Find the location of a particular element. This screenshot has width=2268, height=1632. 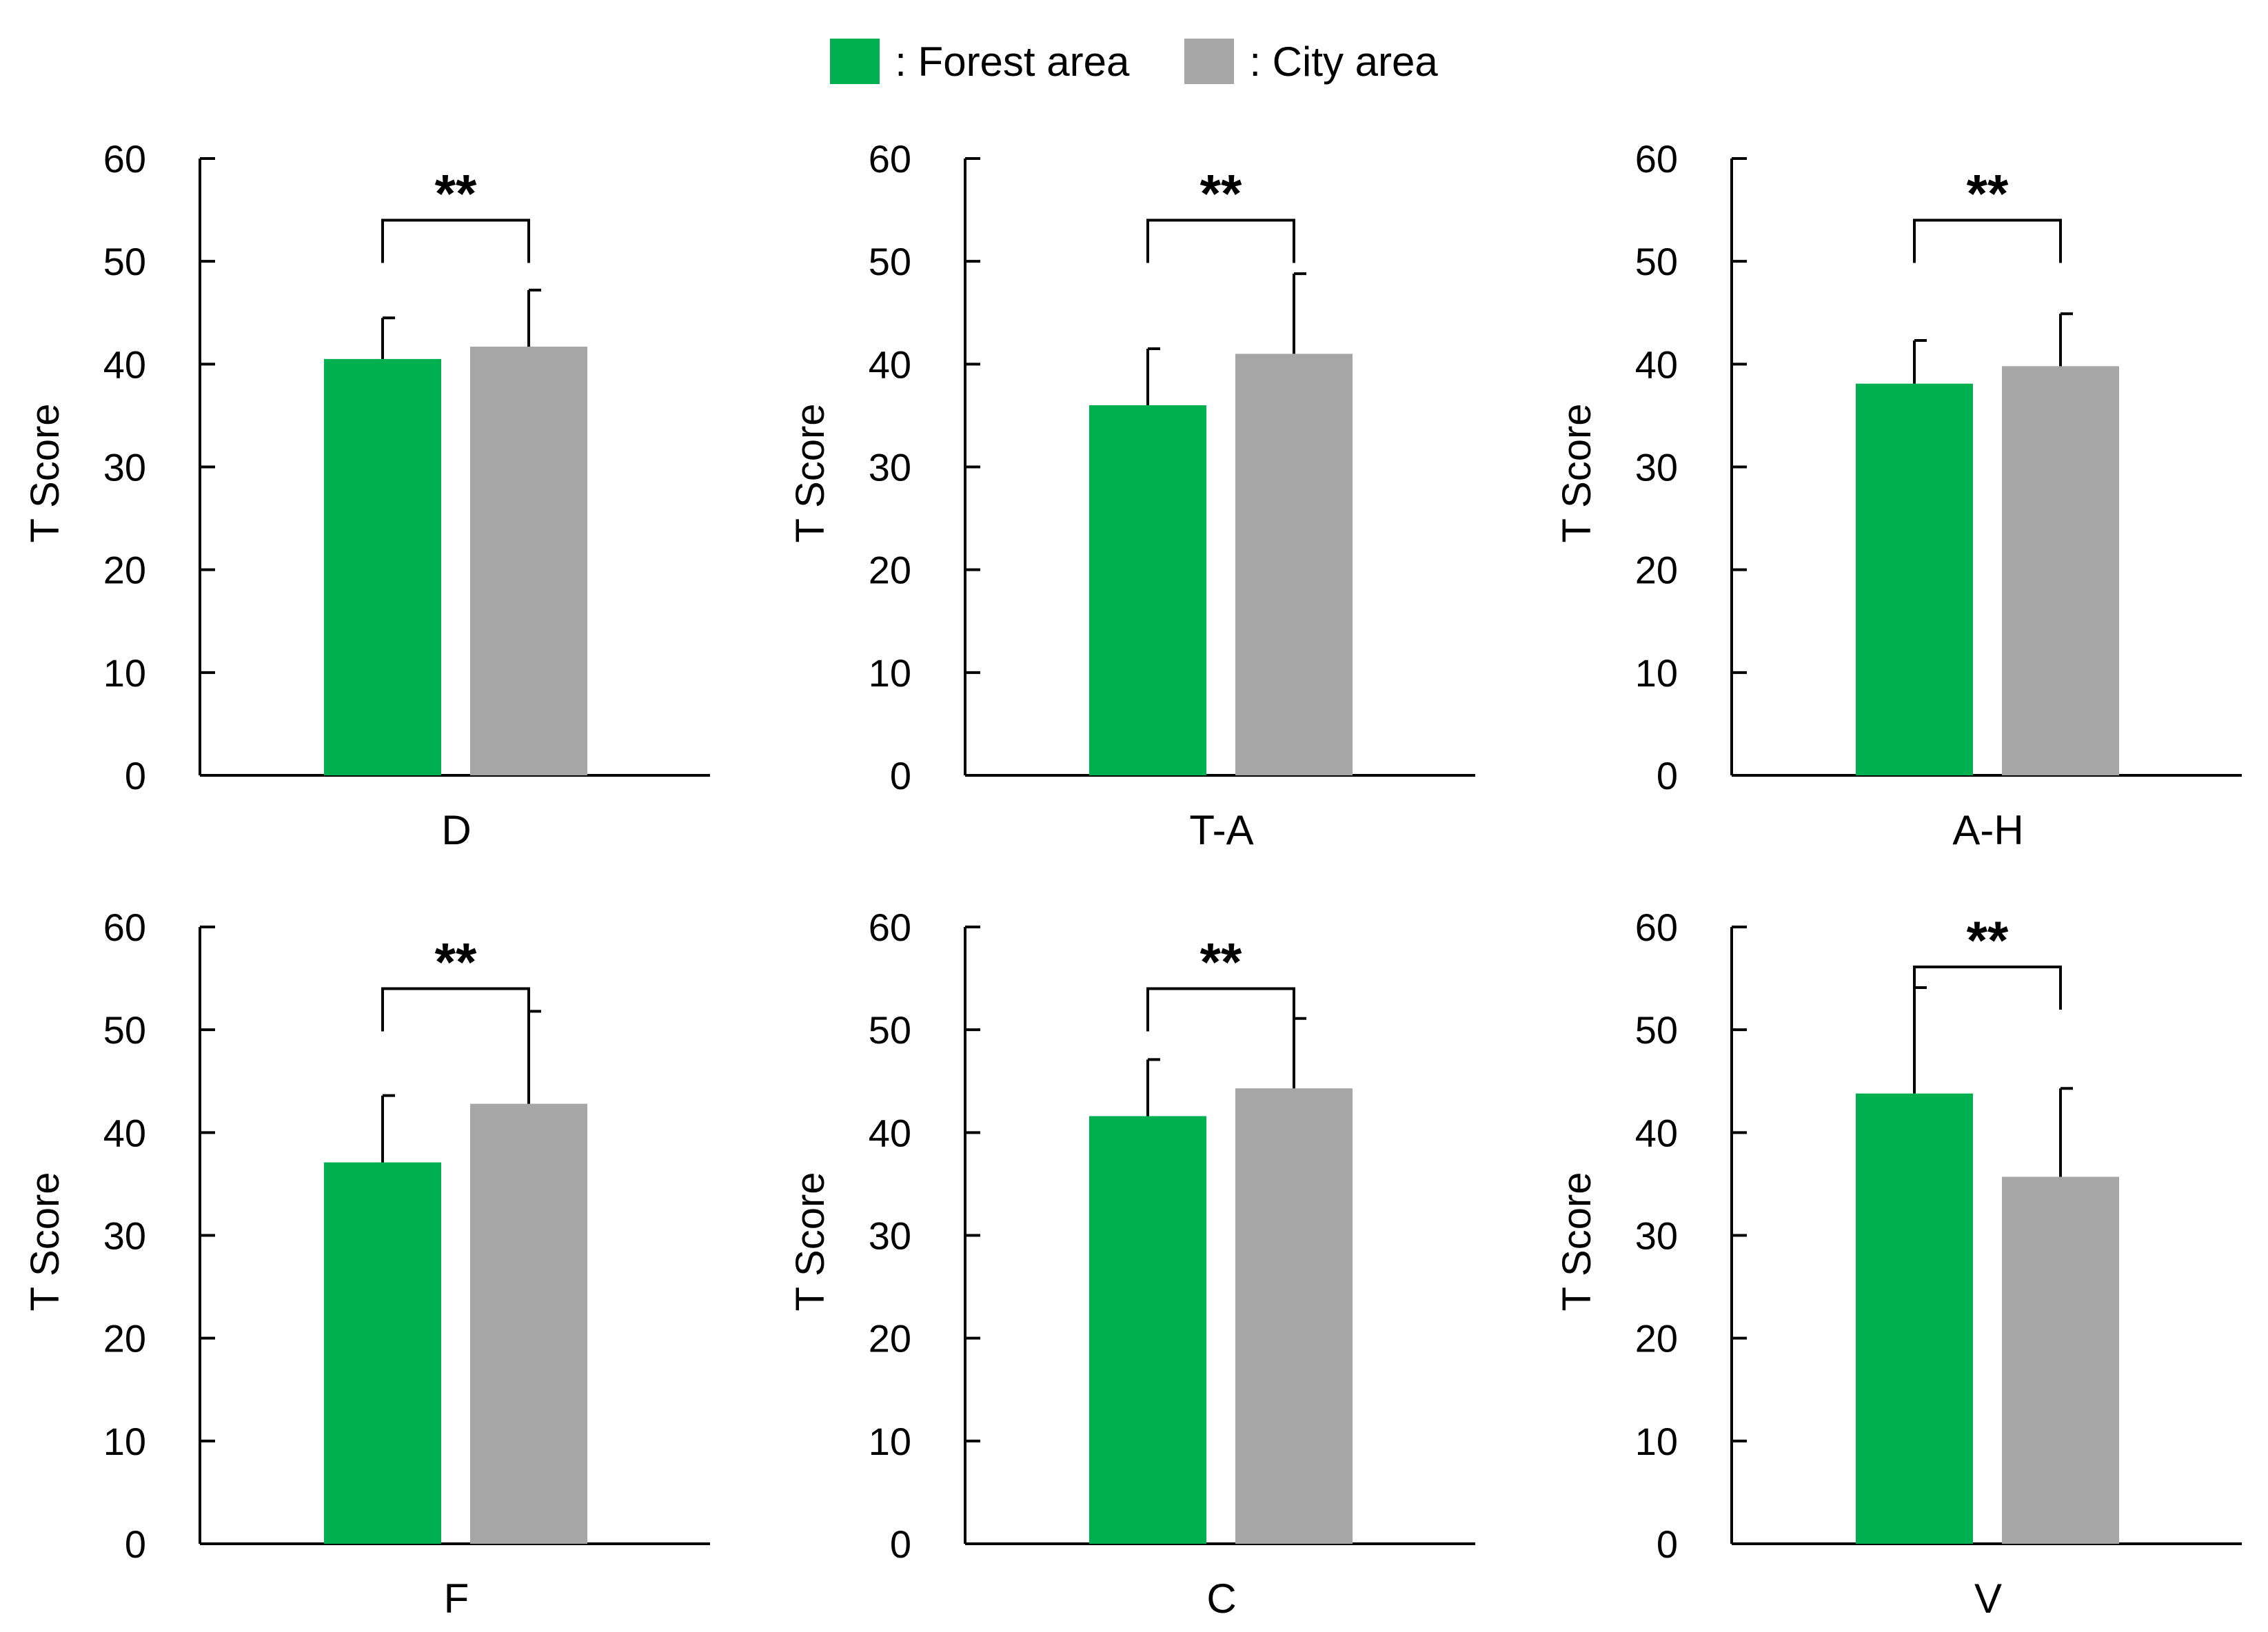

chart-v: 0 10 20 30 40 50 60 T Score ** V is located at coordinates (1899, 1264).